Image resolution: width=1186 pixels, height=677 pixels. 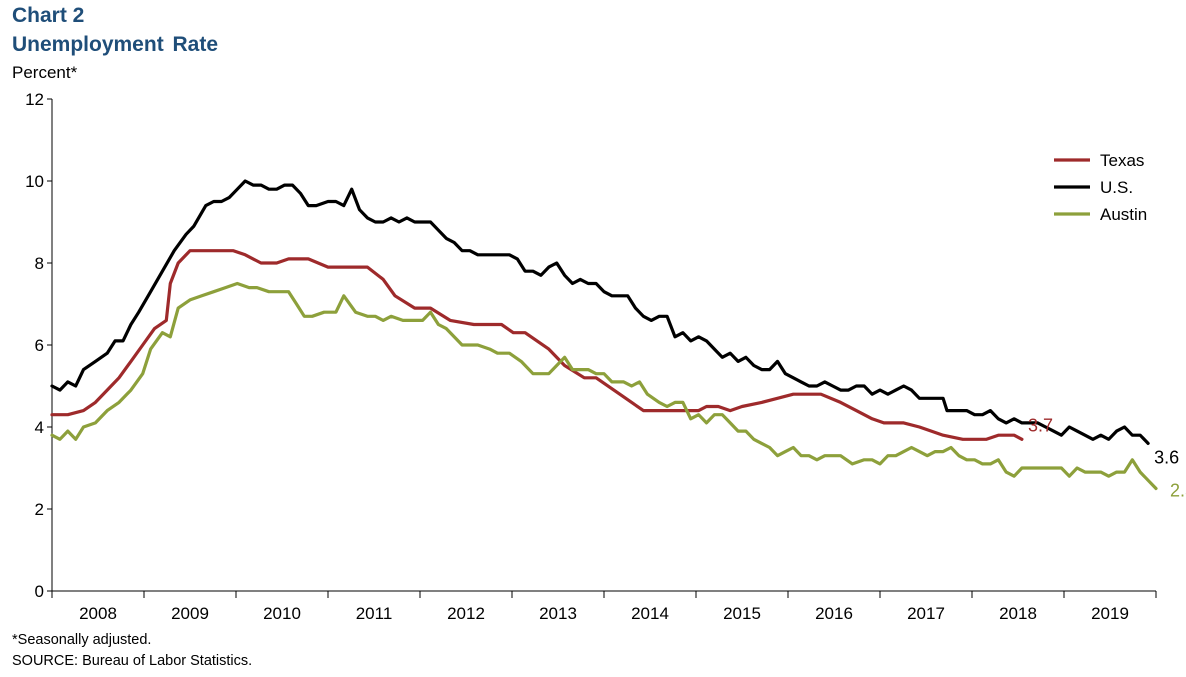 I want to click on legend-label: U.S., so click(x=1116, y=187).